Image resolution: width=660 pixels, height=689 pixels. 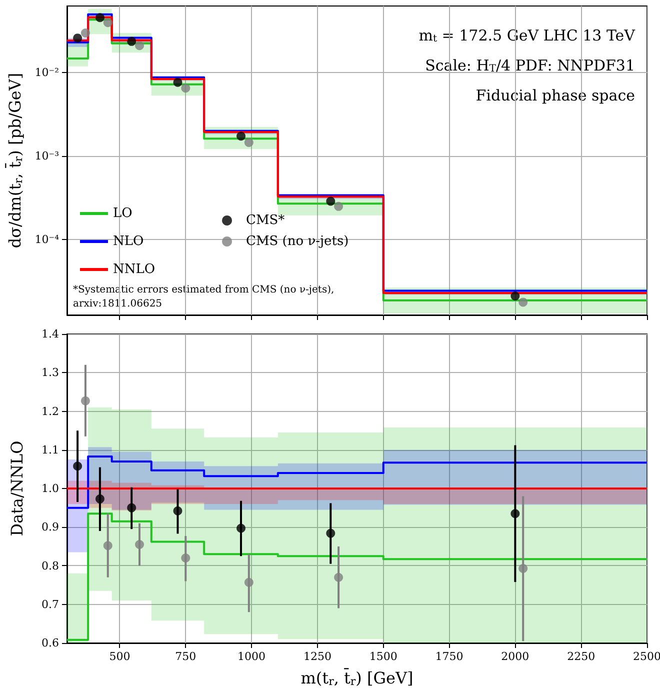 I want to click on y-tick-label: 1.3, so click(x=50, y=373).